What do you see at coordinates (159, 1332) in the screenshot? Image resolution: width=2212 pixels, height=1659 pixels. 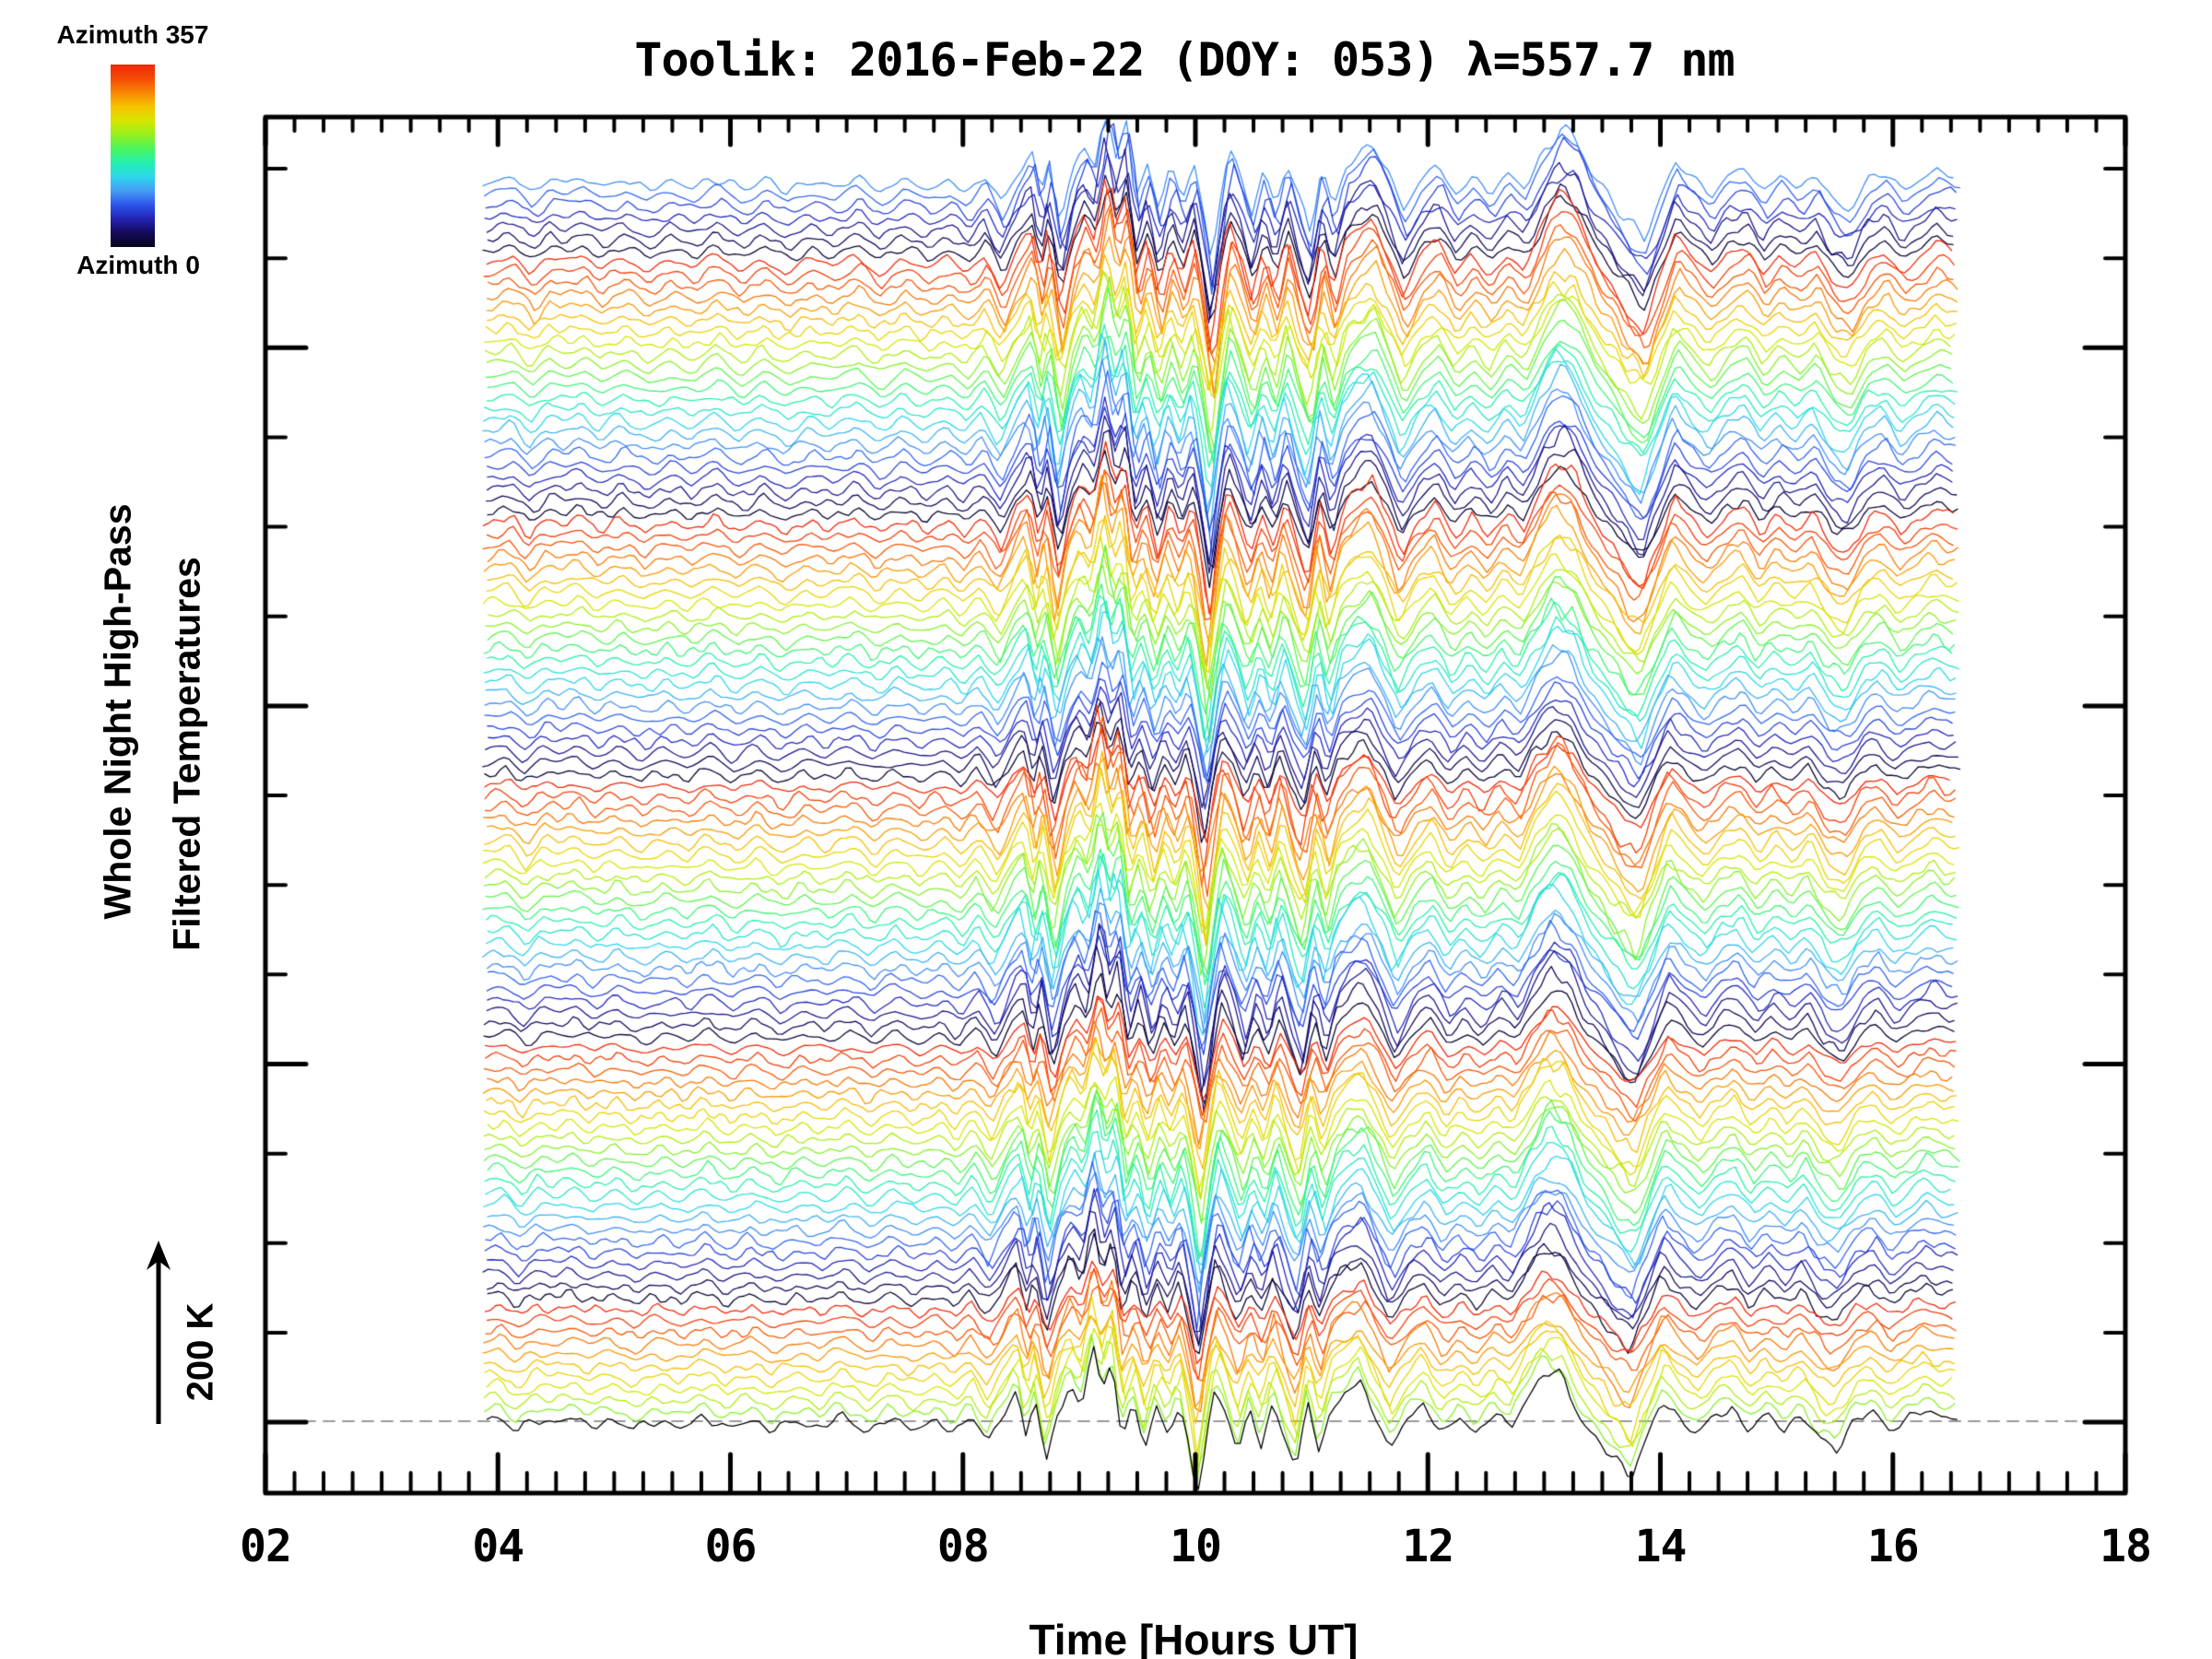 I see `scale-arrow-icon` at bounding box center [159, 1332].